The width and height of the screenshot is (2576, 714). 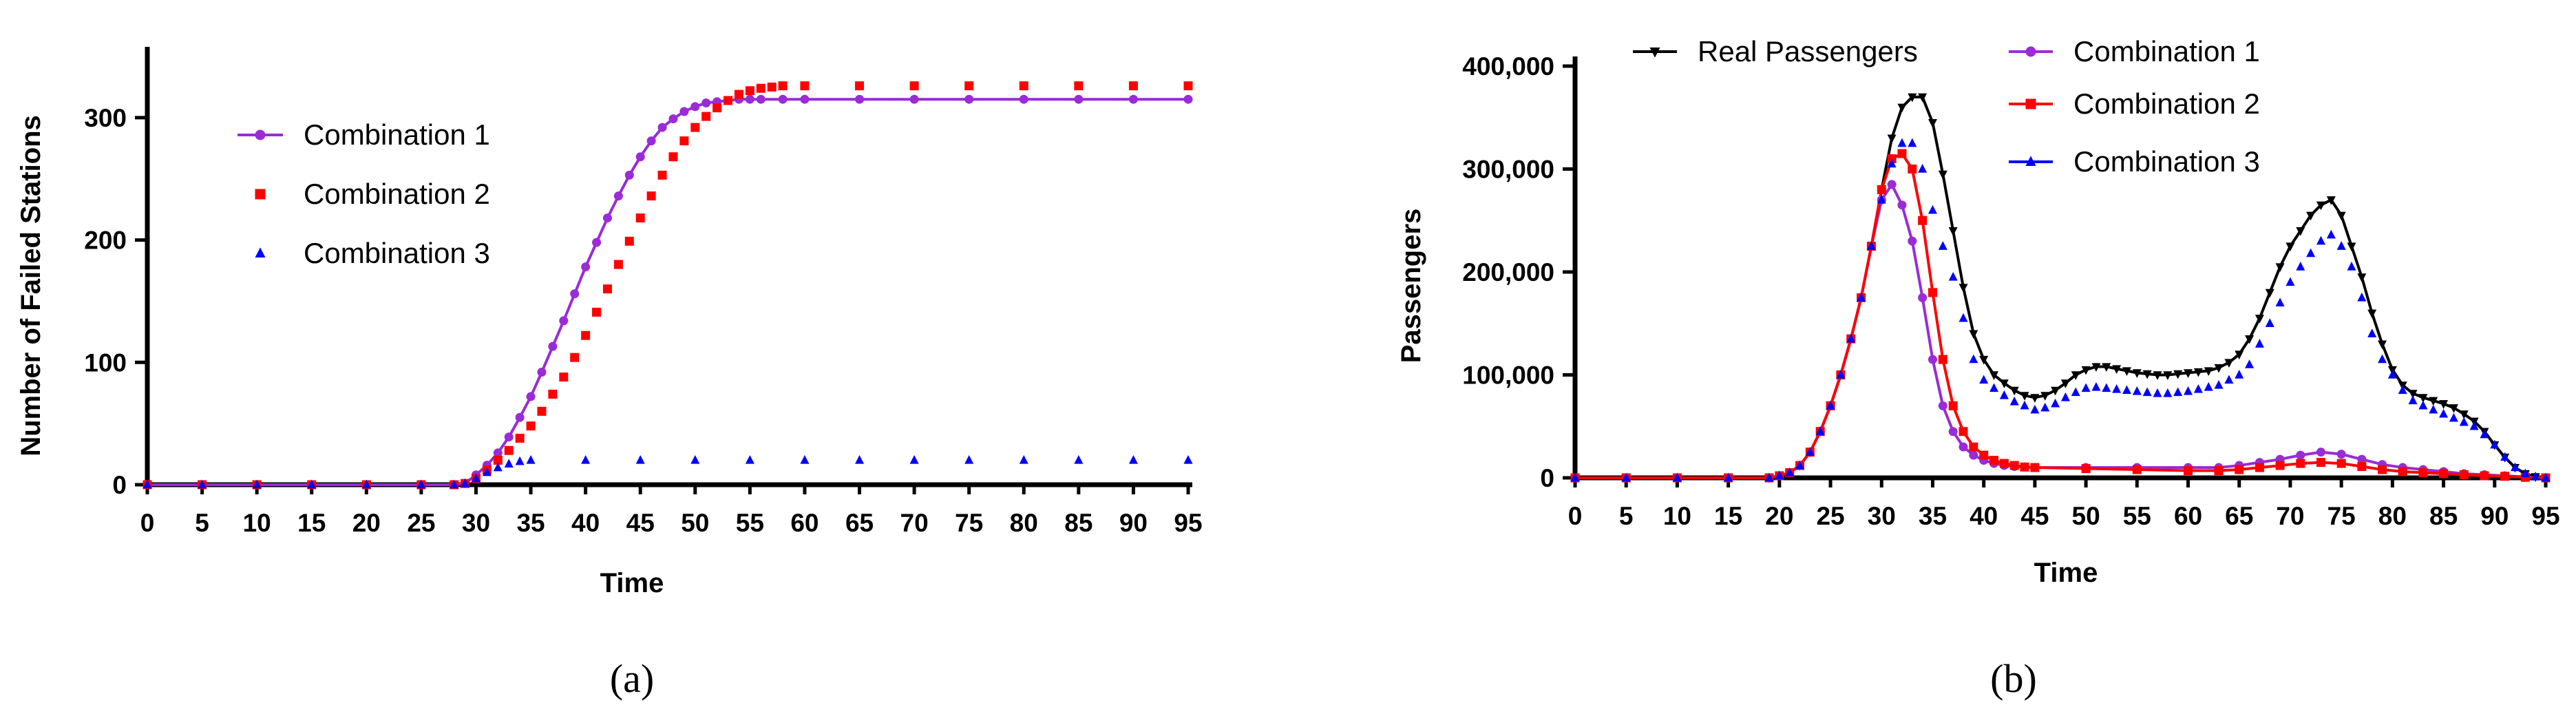 What do you see at coordinates (2086, 516) in the screenshot?
I see `chart-b-x-tick-label: 50` at bounding box center [2086, 516].